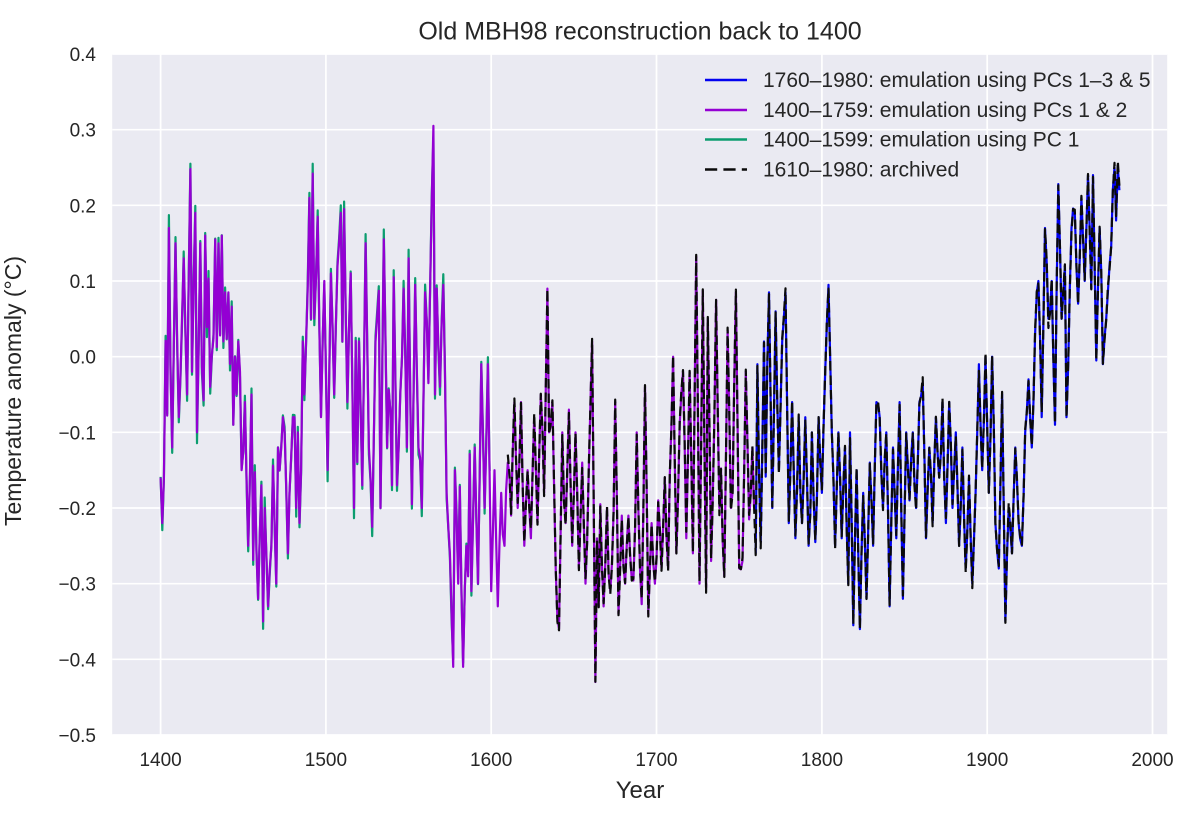 The height and width of the screenshot is (825, 1200). What do you see at coordinates (77, 433) in the screenshot?
I see `svg-text: −0.1` at bounding box center [77, 433].